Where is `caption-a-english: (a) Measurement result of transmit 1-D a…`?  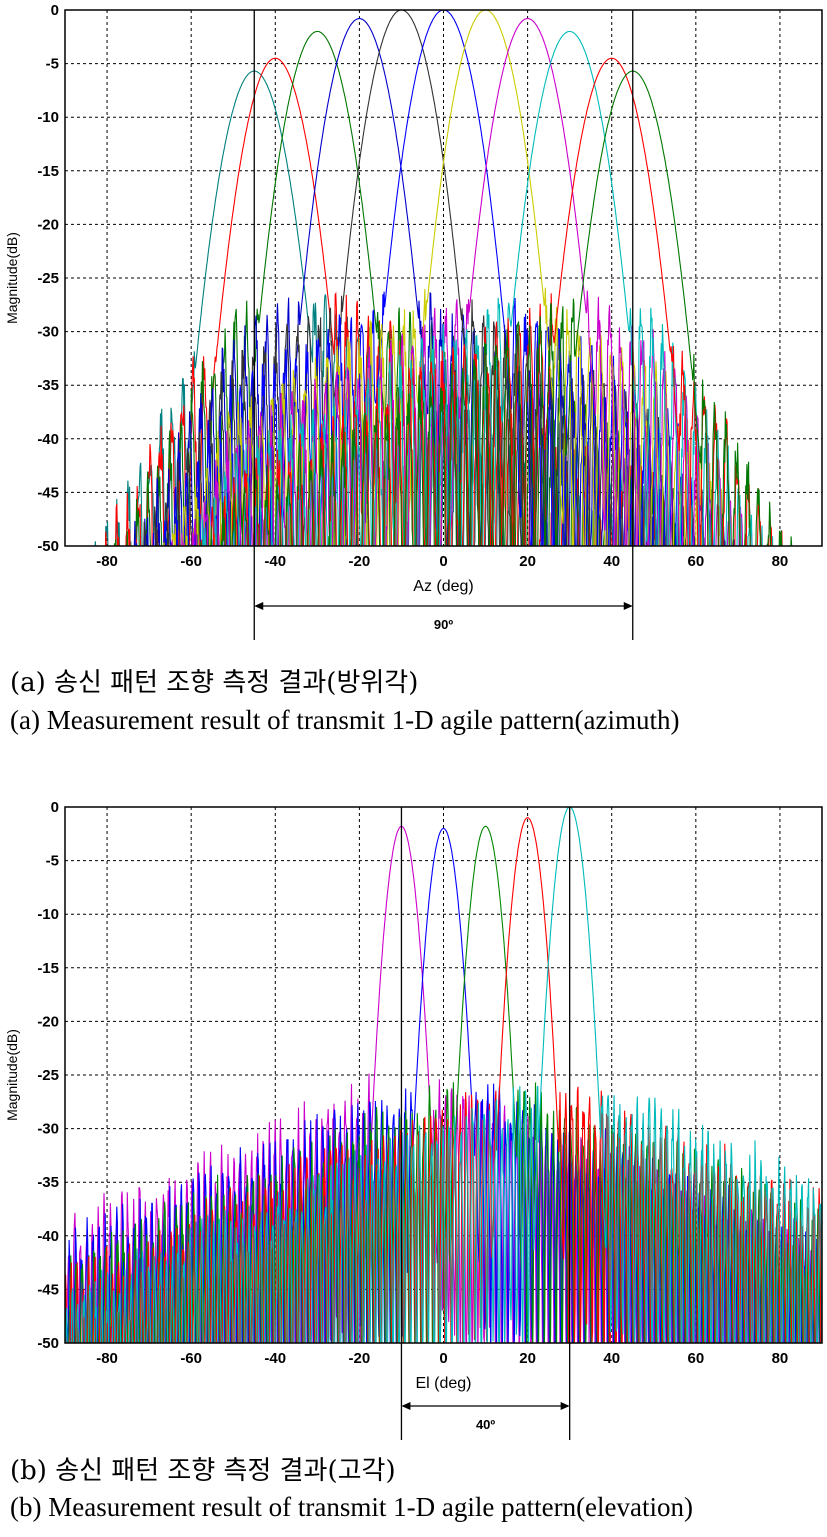
caption-a-english: (a) Measurement result of transmit 1-D a… is located at coordinates (345, 720).